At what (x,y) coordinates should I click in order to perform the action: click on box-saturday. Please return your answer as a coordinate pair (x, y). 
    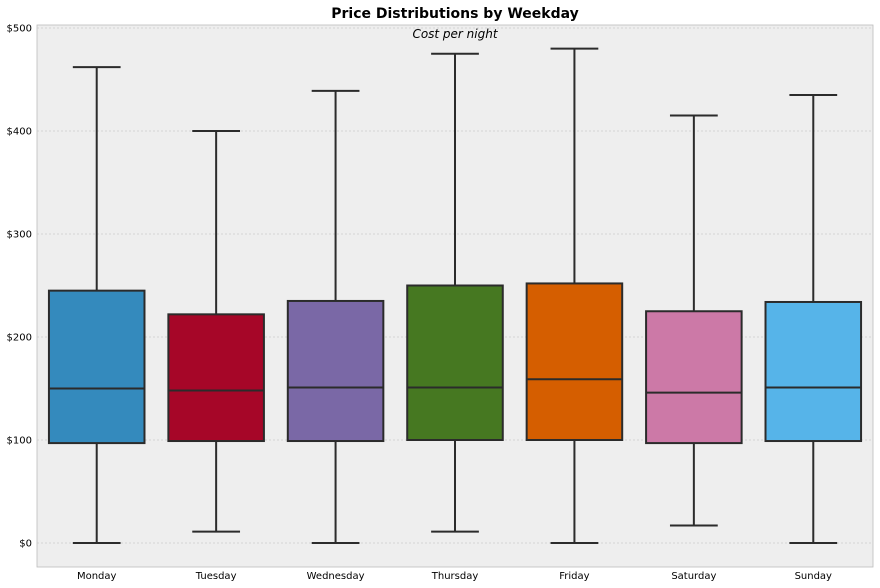
    Looking at the image, I should click on (694, 320).